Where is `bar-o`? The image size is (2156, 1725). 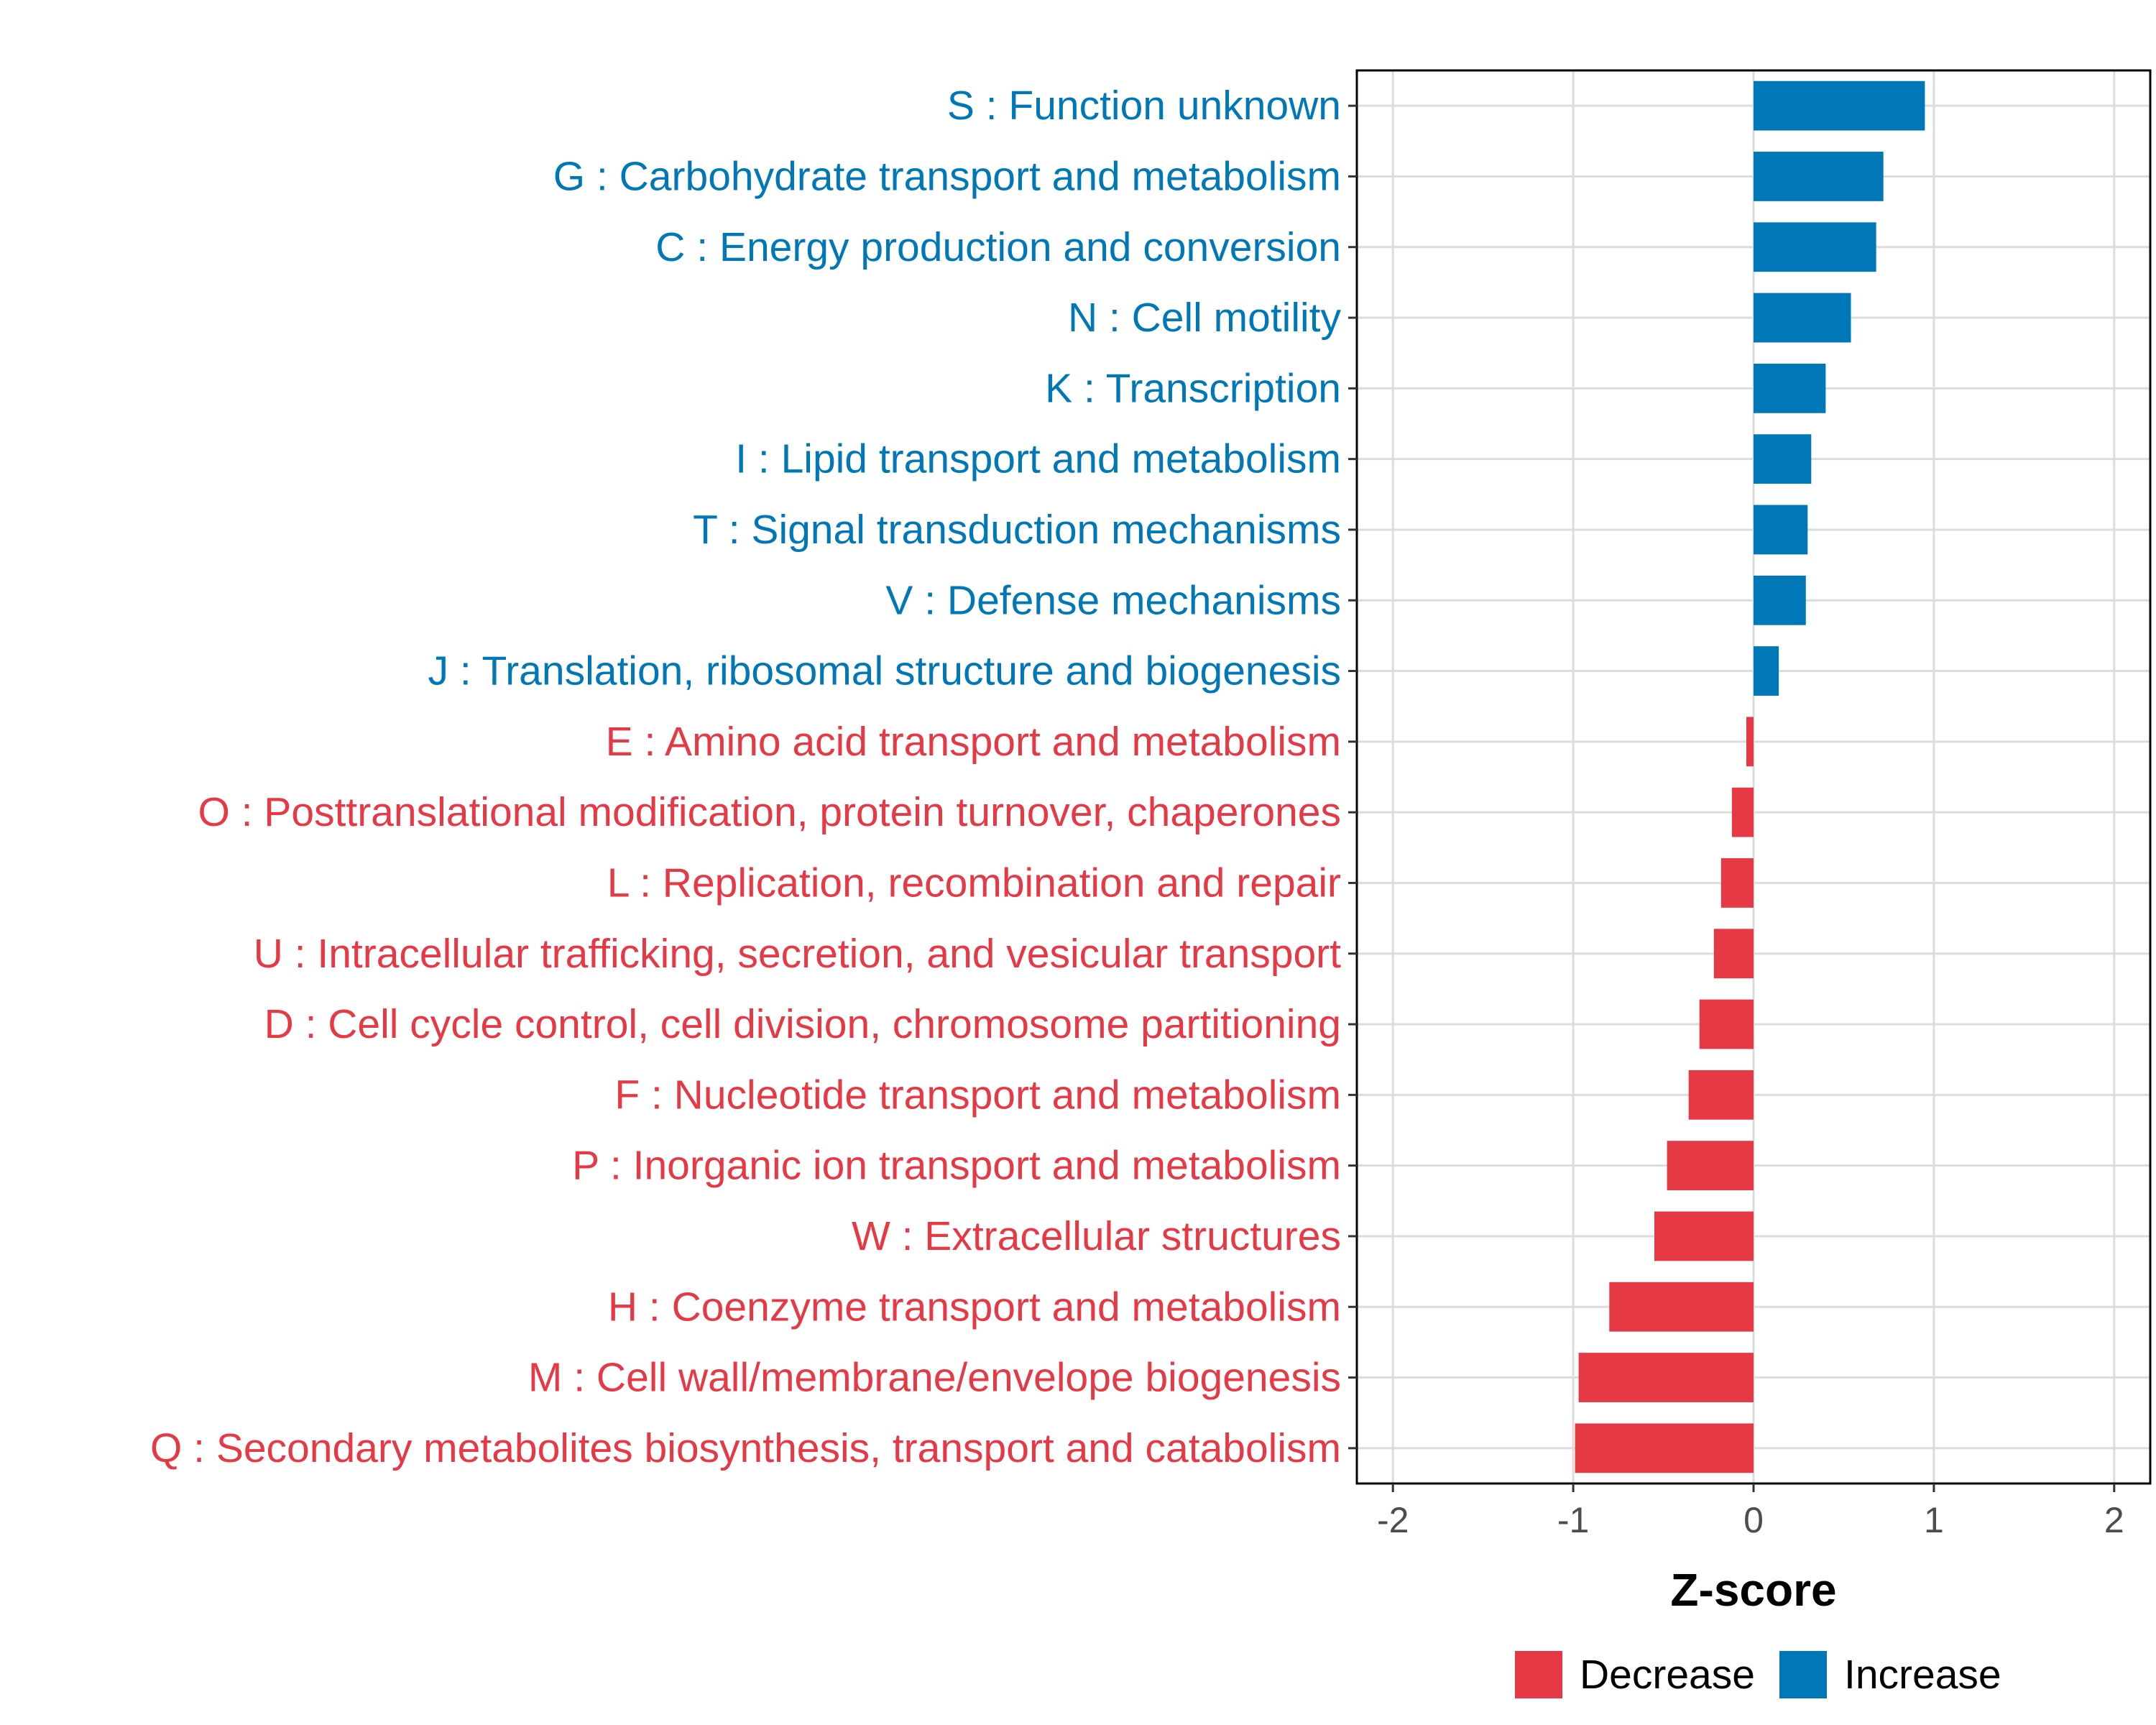
bar-o is located at coordinates (1743, 812).